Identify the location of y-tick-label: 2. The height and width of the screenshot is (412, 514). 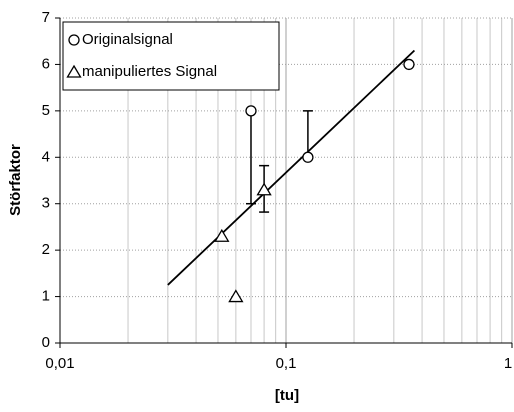
(46, 249).